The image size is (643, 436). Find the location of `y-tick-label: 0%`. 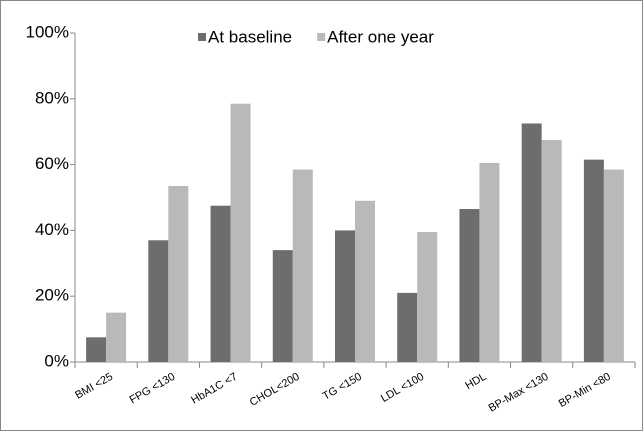

y-tick-label: 0% is located at coordinates (56, 360).